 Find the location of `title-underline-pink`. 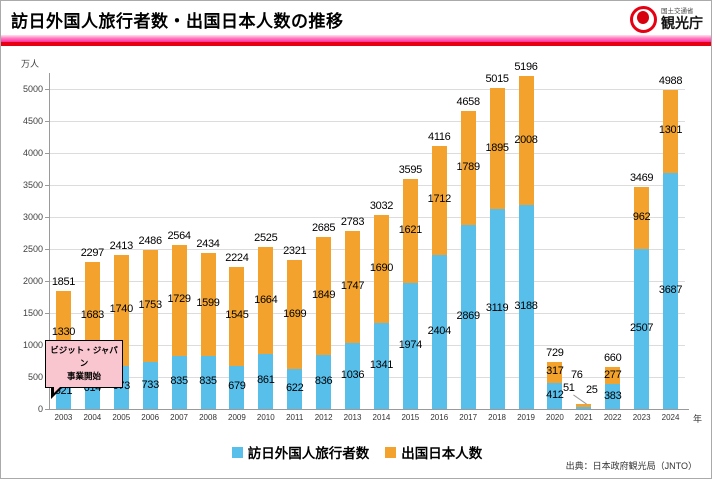

title-underline-pink is located at coordinates (356, 38).